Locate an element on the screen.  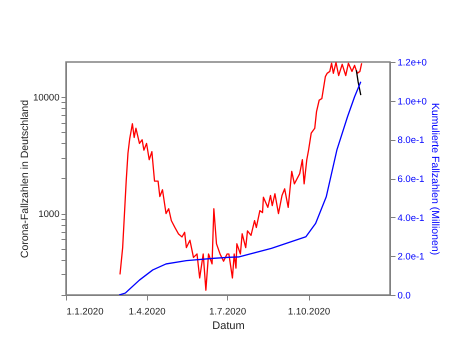
y-tick-label: 1000 is located at coordinates (49, 214).